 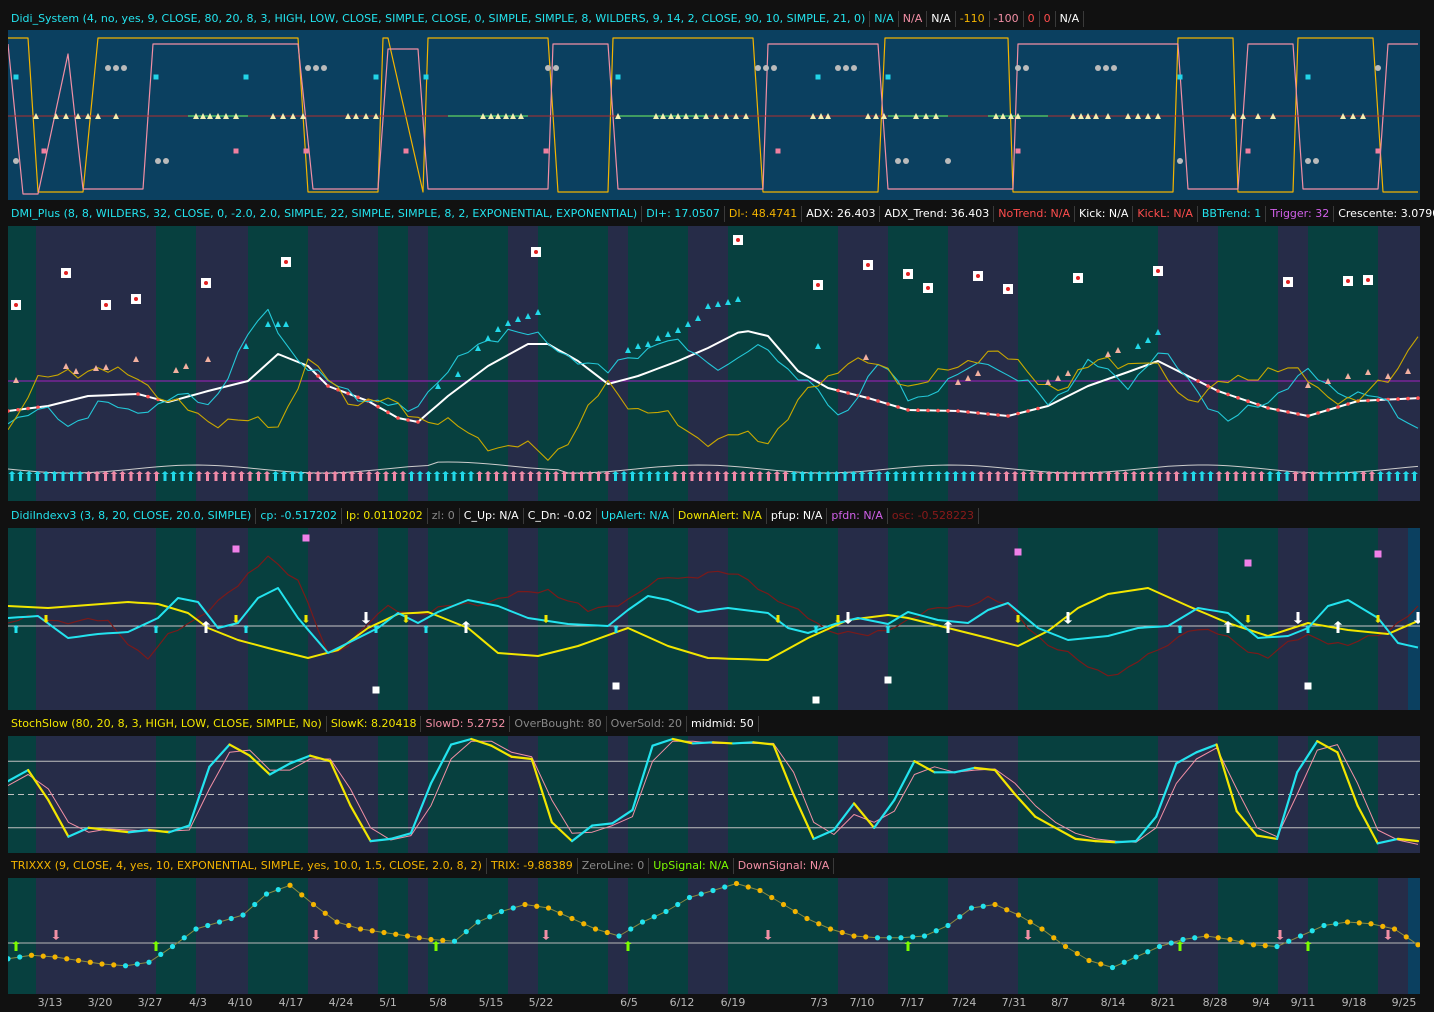 I want to click on header-value: Crescente: 3.07907, so click(x=1384, y=214).